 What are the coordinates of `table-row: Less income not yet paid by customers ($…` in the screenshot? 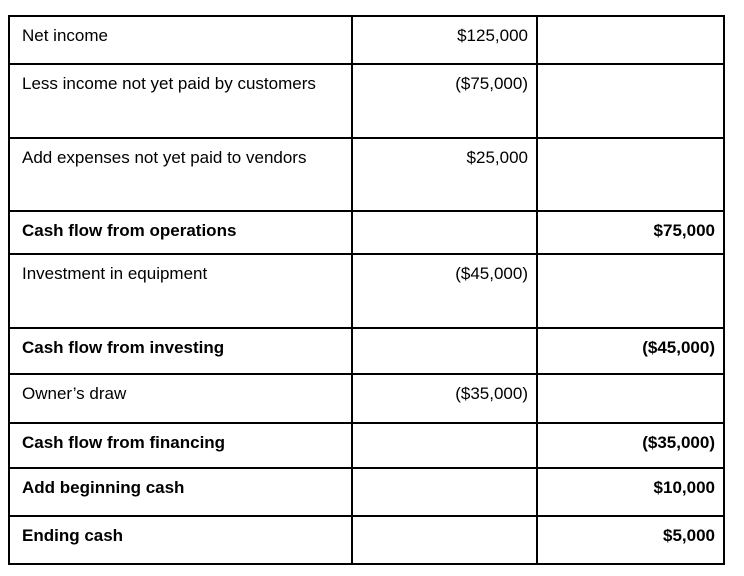 It's located at (366, 101).